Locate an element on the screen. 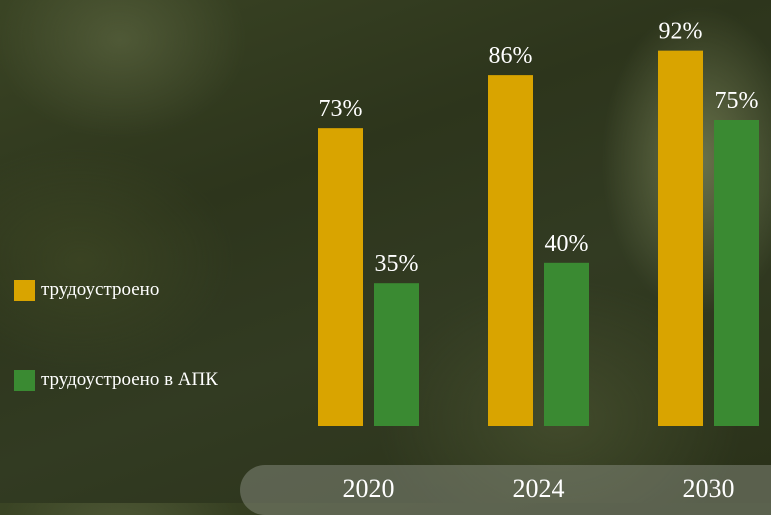 Image resolution: width=771 pixels, height=515 pixels. x-tick-label-2030: 2030 is located at coordinates (709, 488).